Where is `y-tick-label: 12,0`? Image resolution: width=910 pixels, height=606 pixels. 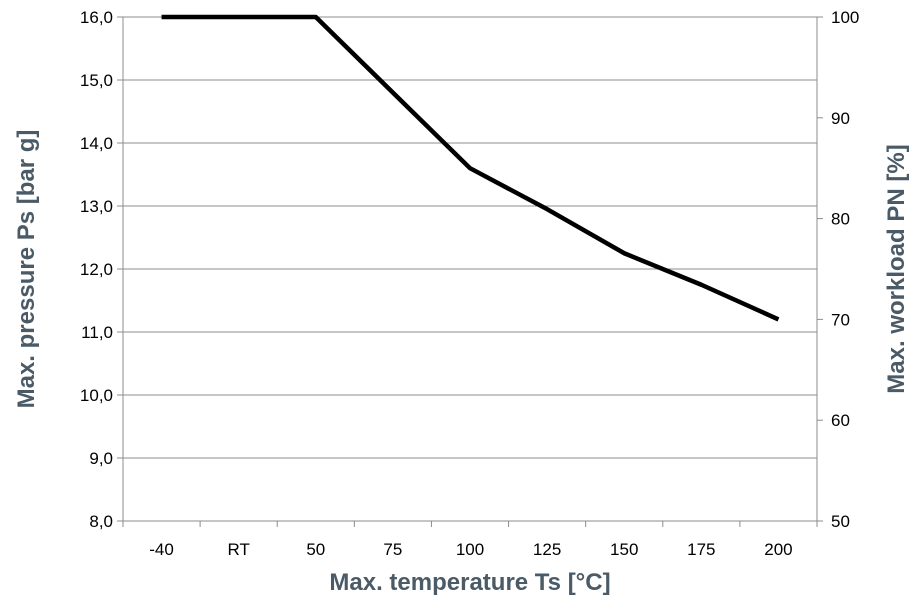
y-tick-label: 12,0 is located at coordinates (96, 269).